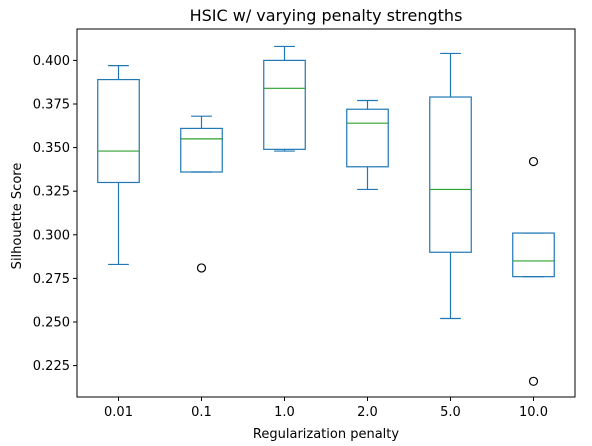  I want to click on box-5.0, so click(450, 186).